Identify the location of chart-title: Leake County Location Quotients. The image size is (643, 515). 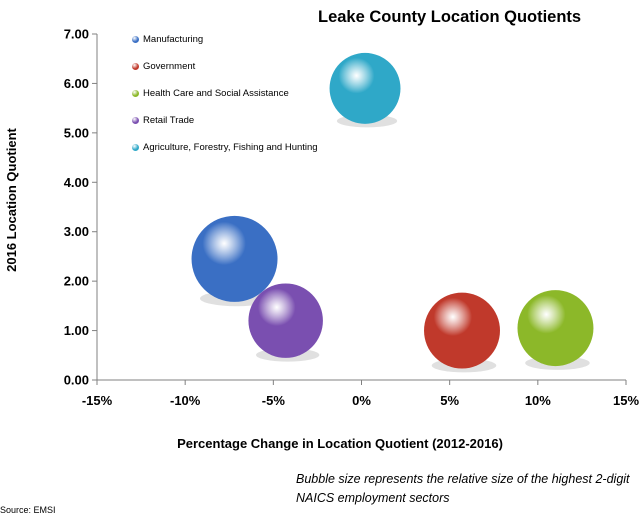
(450, 17).